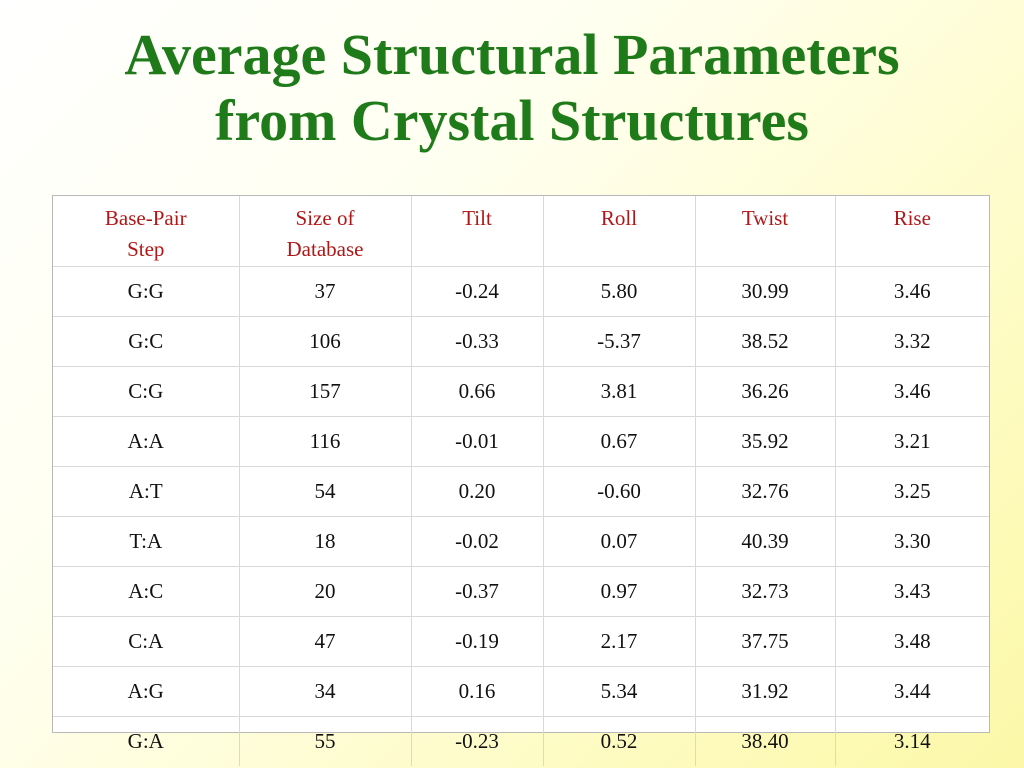 Image resolution: width=1024 pixels, height=768 pixels. Describe the element at coordinates (324, 641) in the screenshot. I see `cell-size-of-database: 47` at that location.